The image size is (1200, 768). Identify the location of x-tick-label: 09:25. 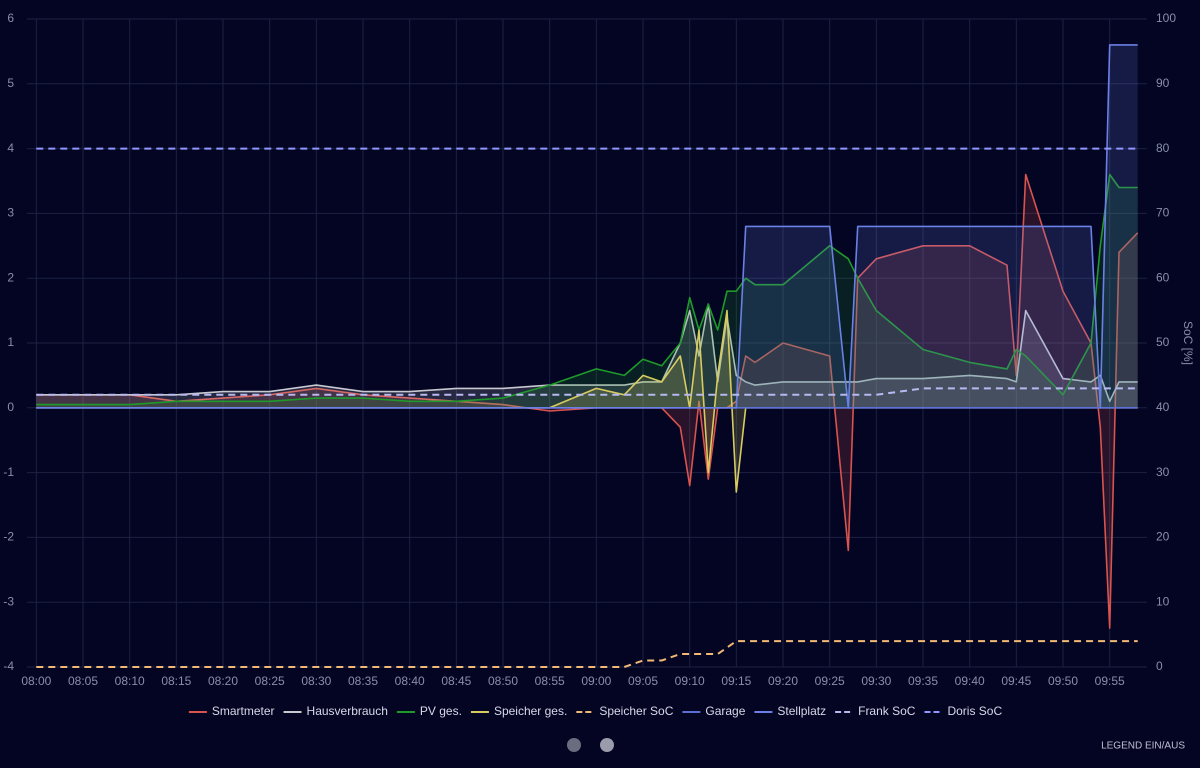
(830, 681).